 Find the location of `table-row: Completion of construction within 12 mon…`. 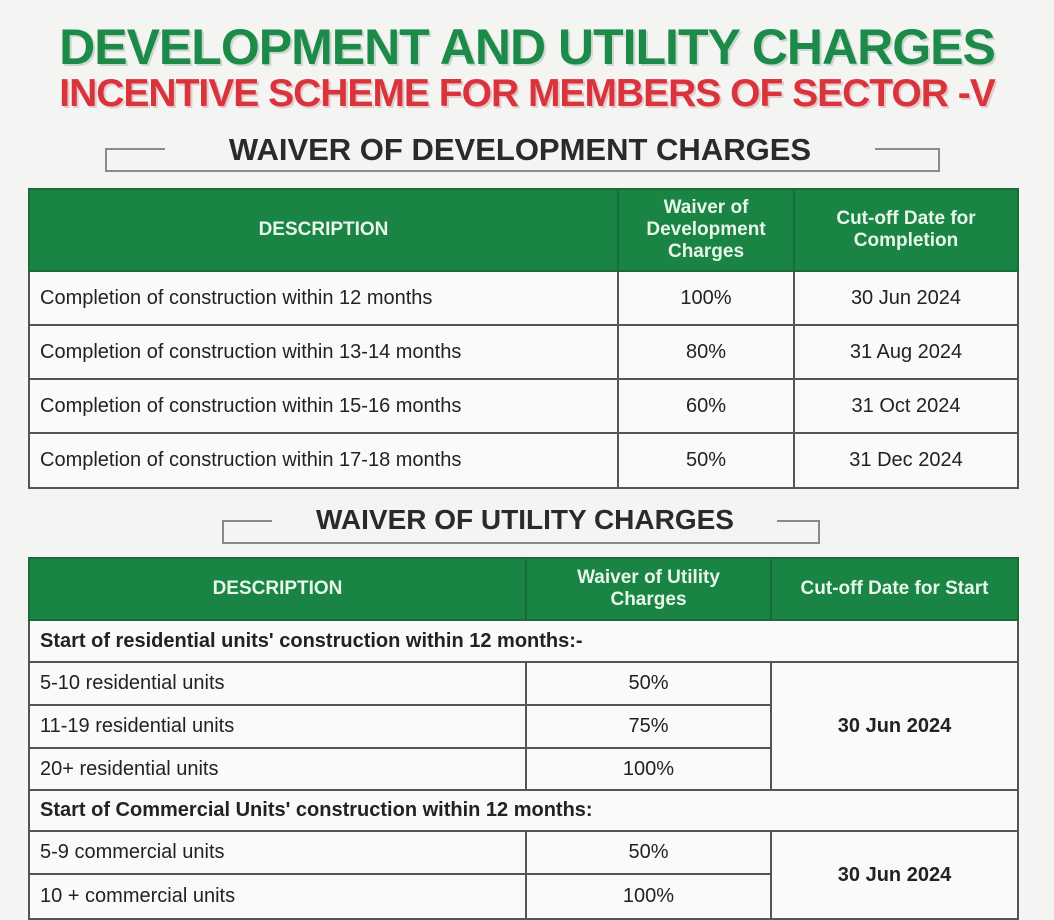

table-row: Completion of construction within 12 mon… is located at coordinates (523, 298).